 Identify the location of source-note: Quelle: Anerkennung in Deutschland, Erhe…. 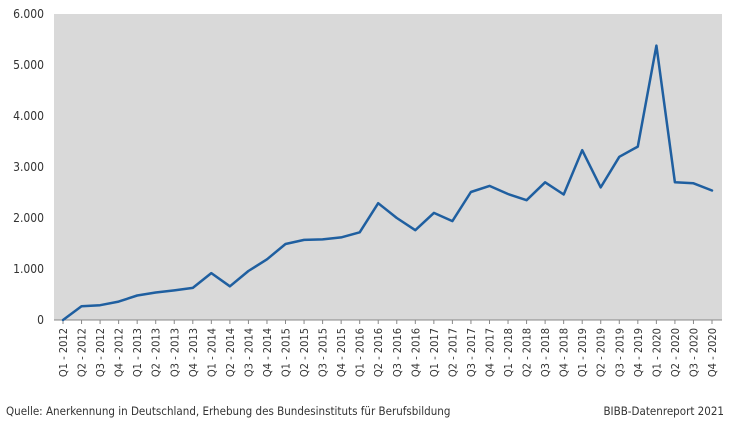
(228, 411).